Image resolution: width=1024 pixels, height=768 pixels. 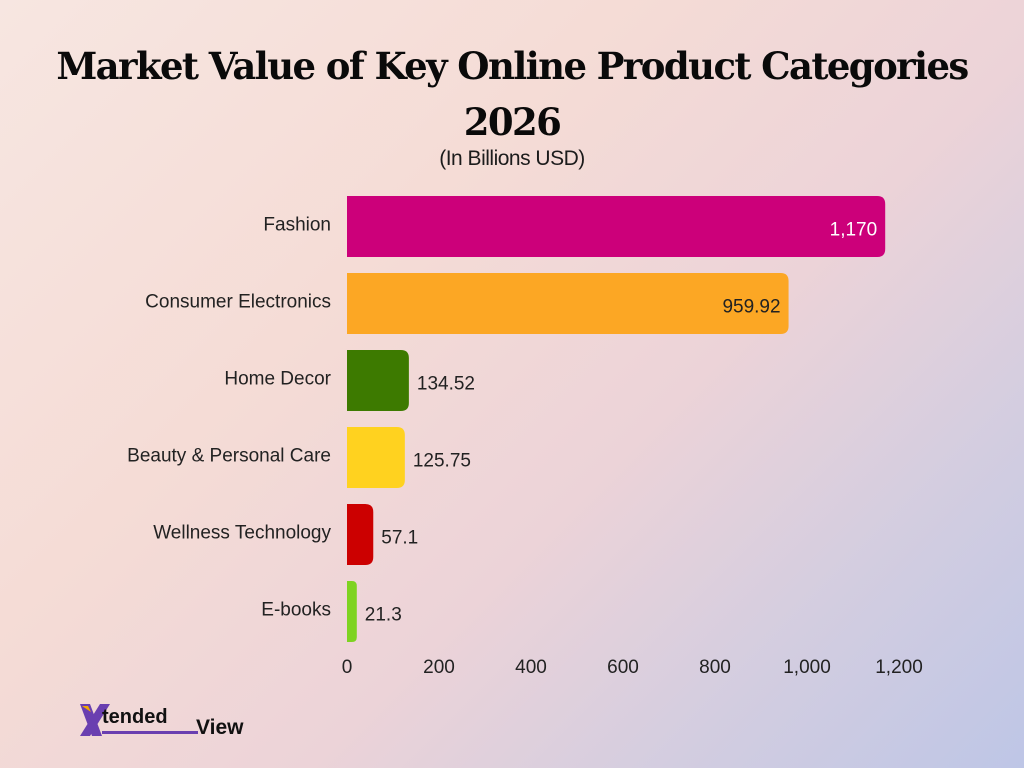 What do you see at coordinates (378, 380) in the screenshot?
I see `bar-home-decor` at bounding box center [378, 380].